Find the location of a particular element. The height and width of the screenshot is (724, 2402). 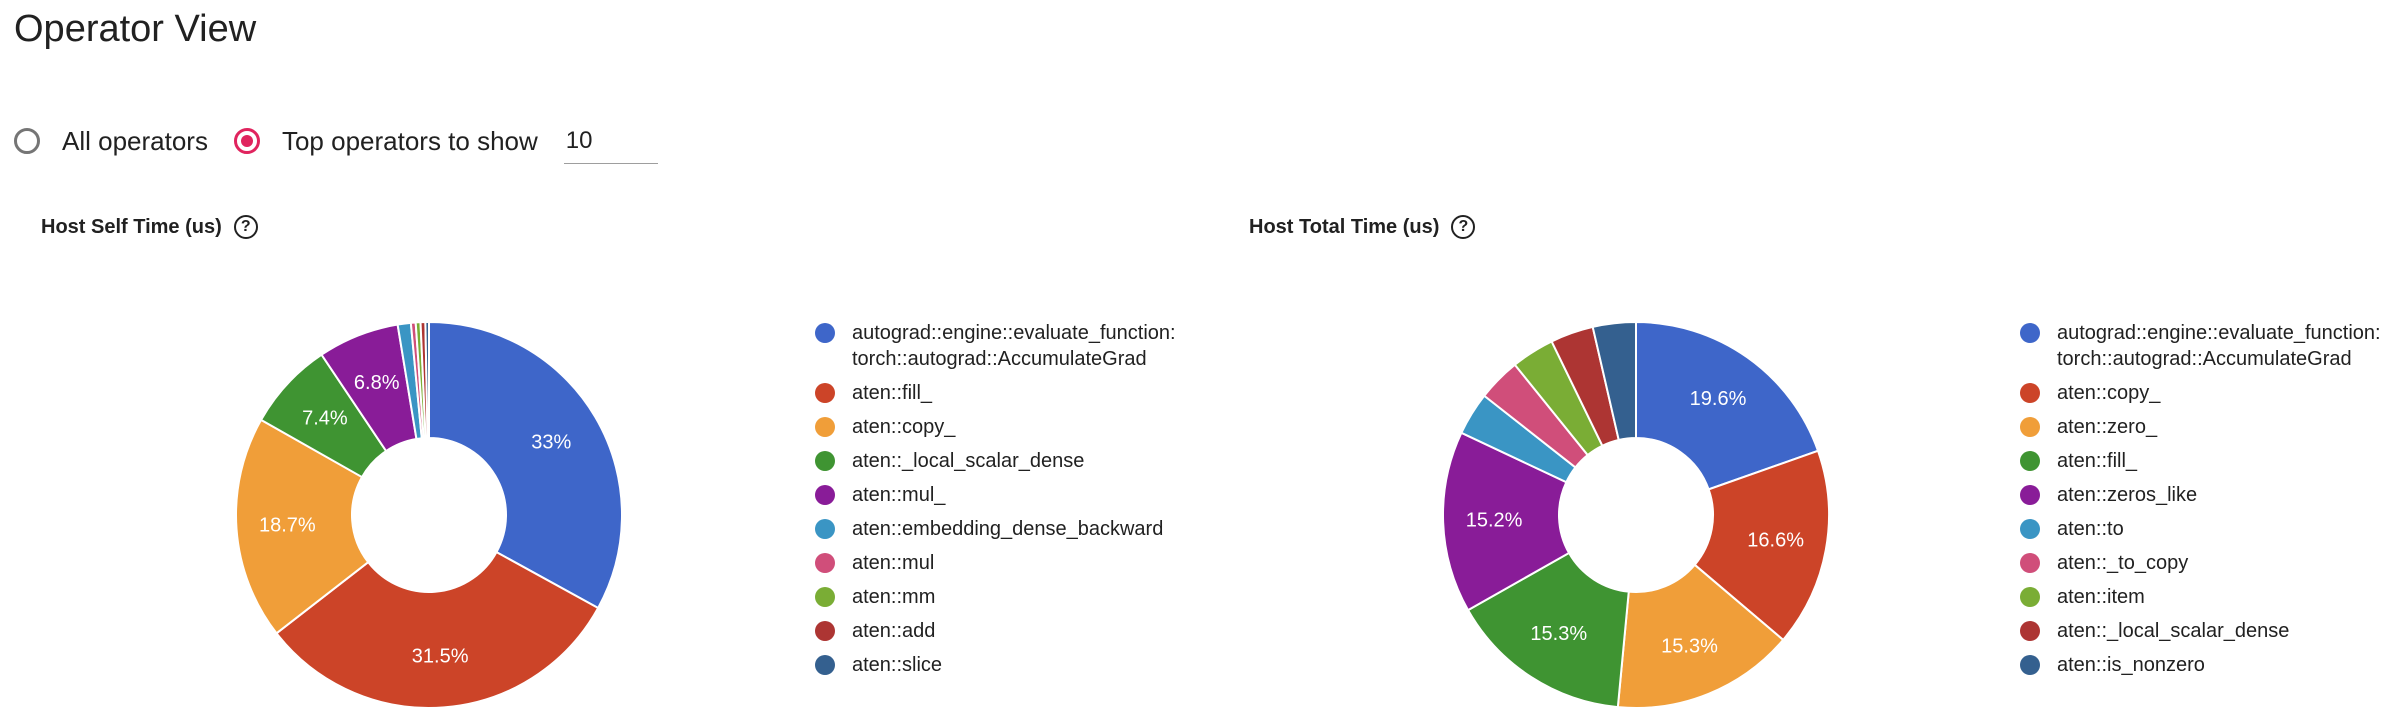

legend-item: aten::zeros_like is located at coordinates (2200, 495).